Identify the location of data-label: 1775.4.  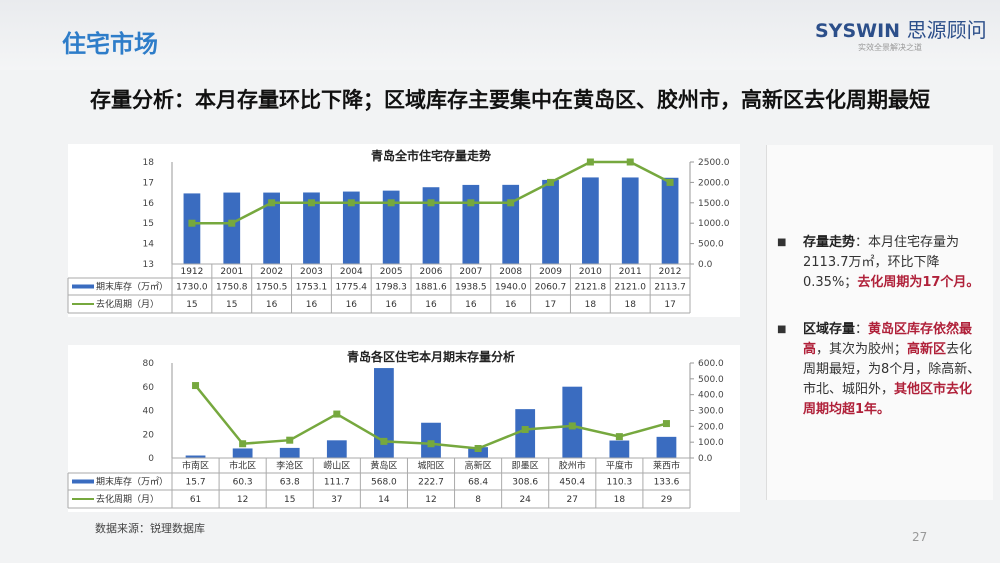
(352, 288).